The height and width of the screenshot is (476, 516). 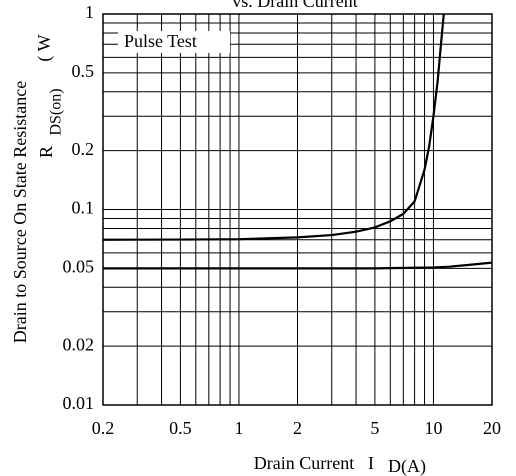 What do you see at coordinates (20, 212) in the screenshot?
I see `y-axis-label: Drain to Source On State Resistance` at bounding box center [20, 212].